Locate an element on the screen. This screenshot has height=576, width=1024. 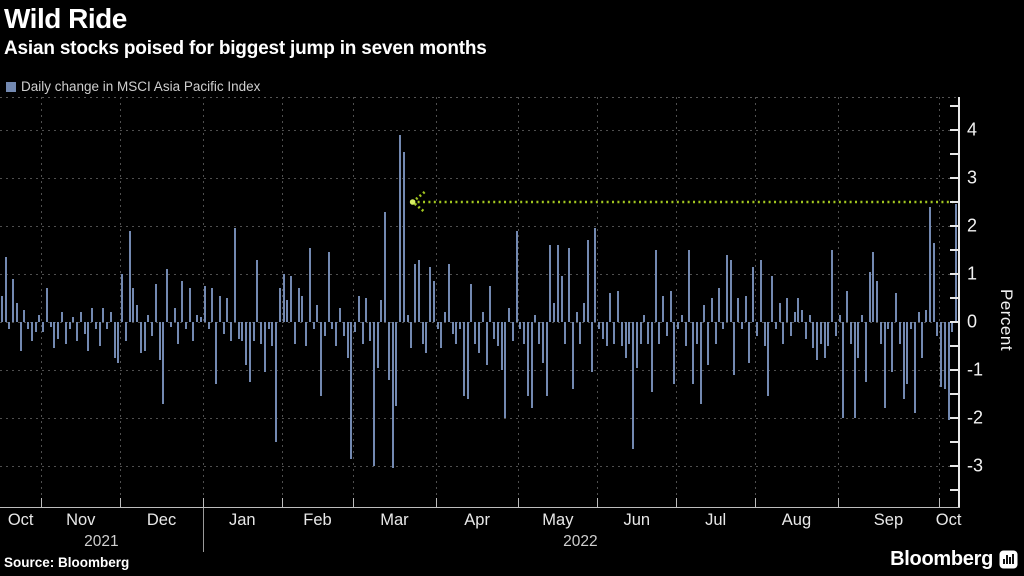
month-label: Jul is located at coordinates (716, 520).